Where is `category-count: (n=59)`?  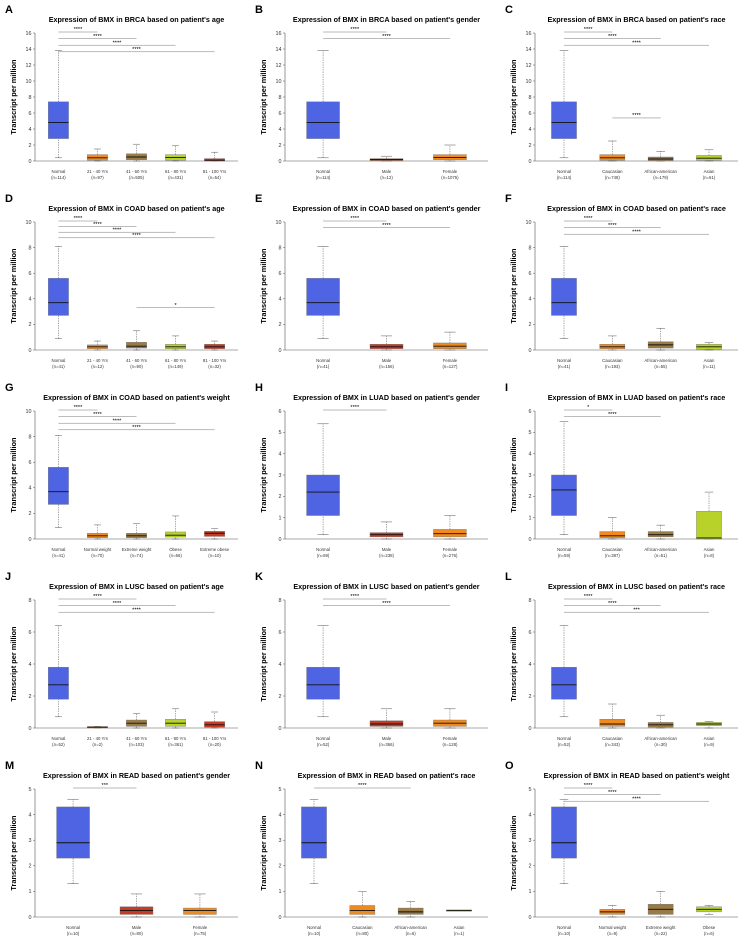 category-count: (n=59) is located at coordinates (323, 555).